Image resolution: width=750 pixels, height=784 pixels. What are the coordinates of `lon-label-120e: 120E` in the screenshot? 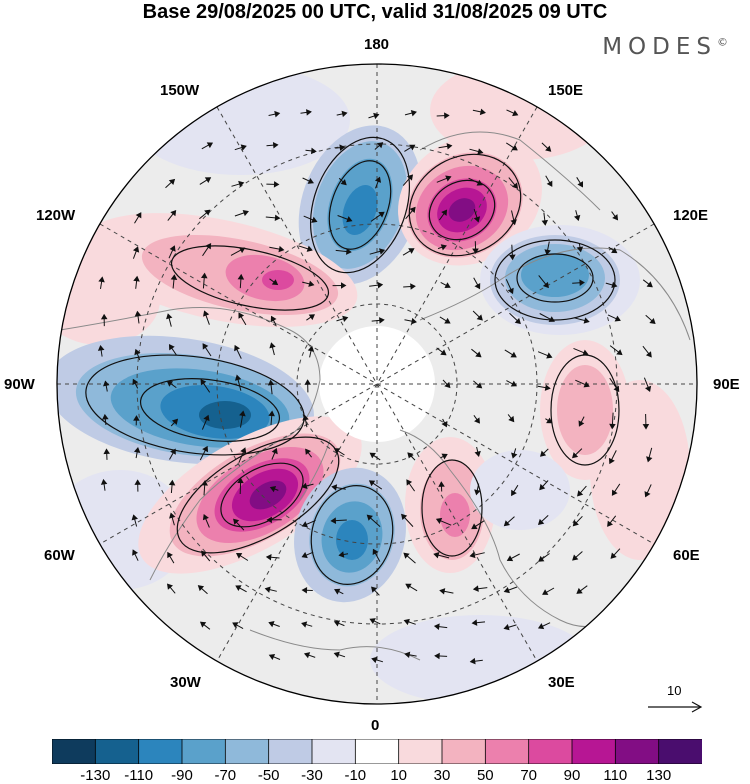 It's located at (690, 216).